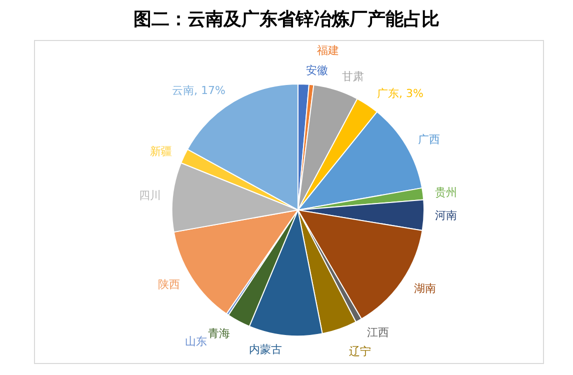 The width and height of the screenshot is (573, 375). What do you see at coordinates (287, 19) in the screenshot?
I see `chart-title: 图二：云南及广东省锌冶炼厂产能占比` at bounding box center [287, 19].